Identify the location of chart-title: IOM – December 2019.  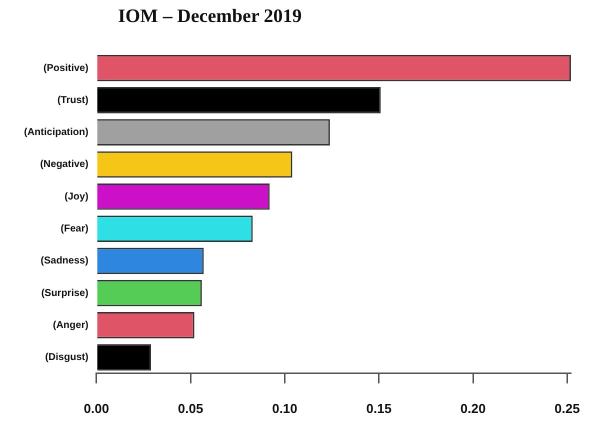
(210, 17).